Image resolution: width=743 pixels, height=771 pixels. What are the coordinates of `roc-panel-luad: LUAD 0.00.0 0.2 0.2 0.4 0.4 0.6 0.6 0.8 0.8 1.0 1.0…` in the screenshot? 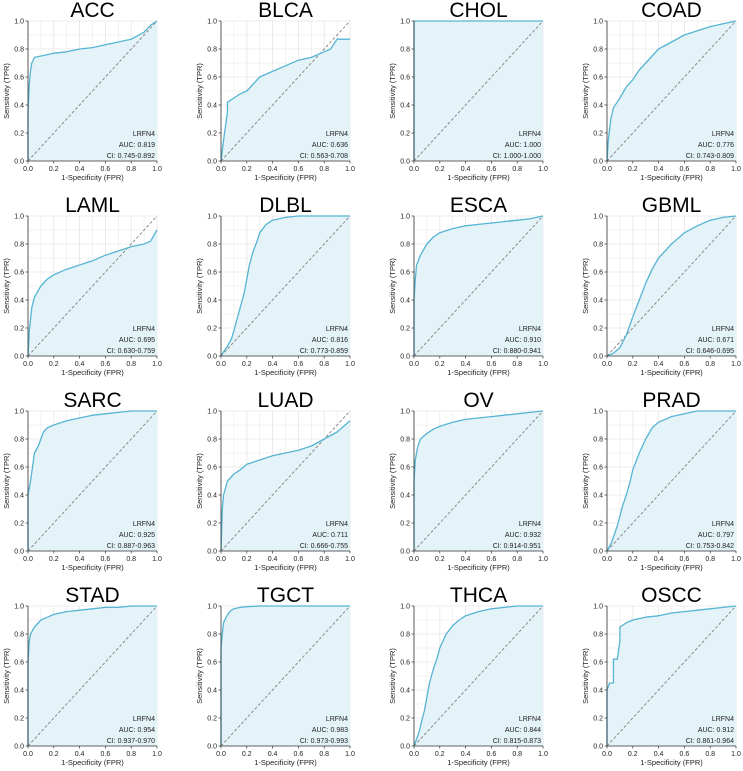 It's located at (275, 480).